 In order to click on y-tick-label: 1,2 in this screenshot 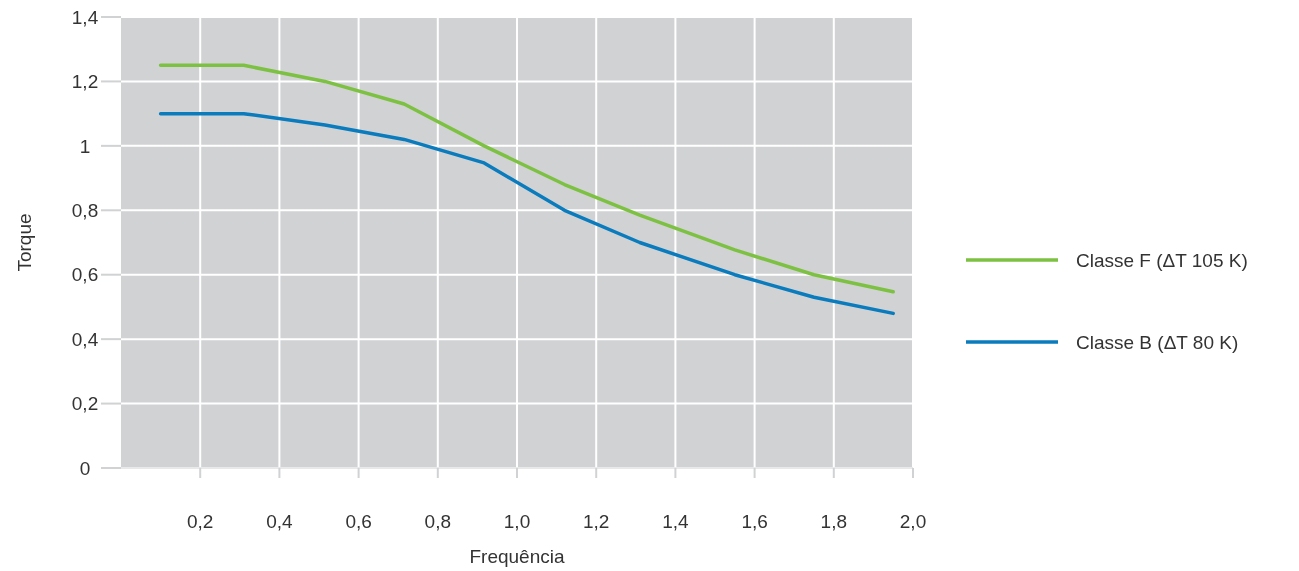, I will do `click(85, 82)`.